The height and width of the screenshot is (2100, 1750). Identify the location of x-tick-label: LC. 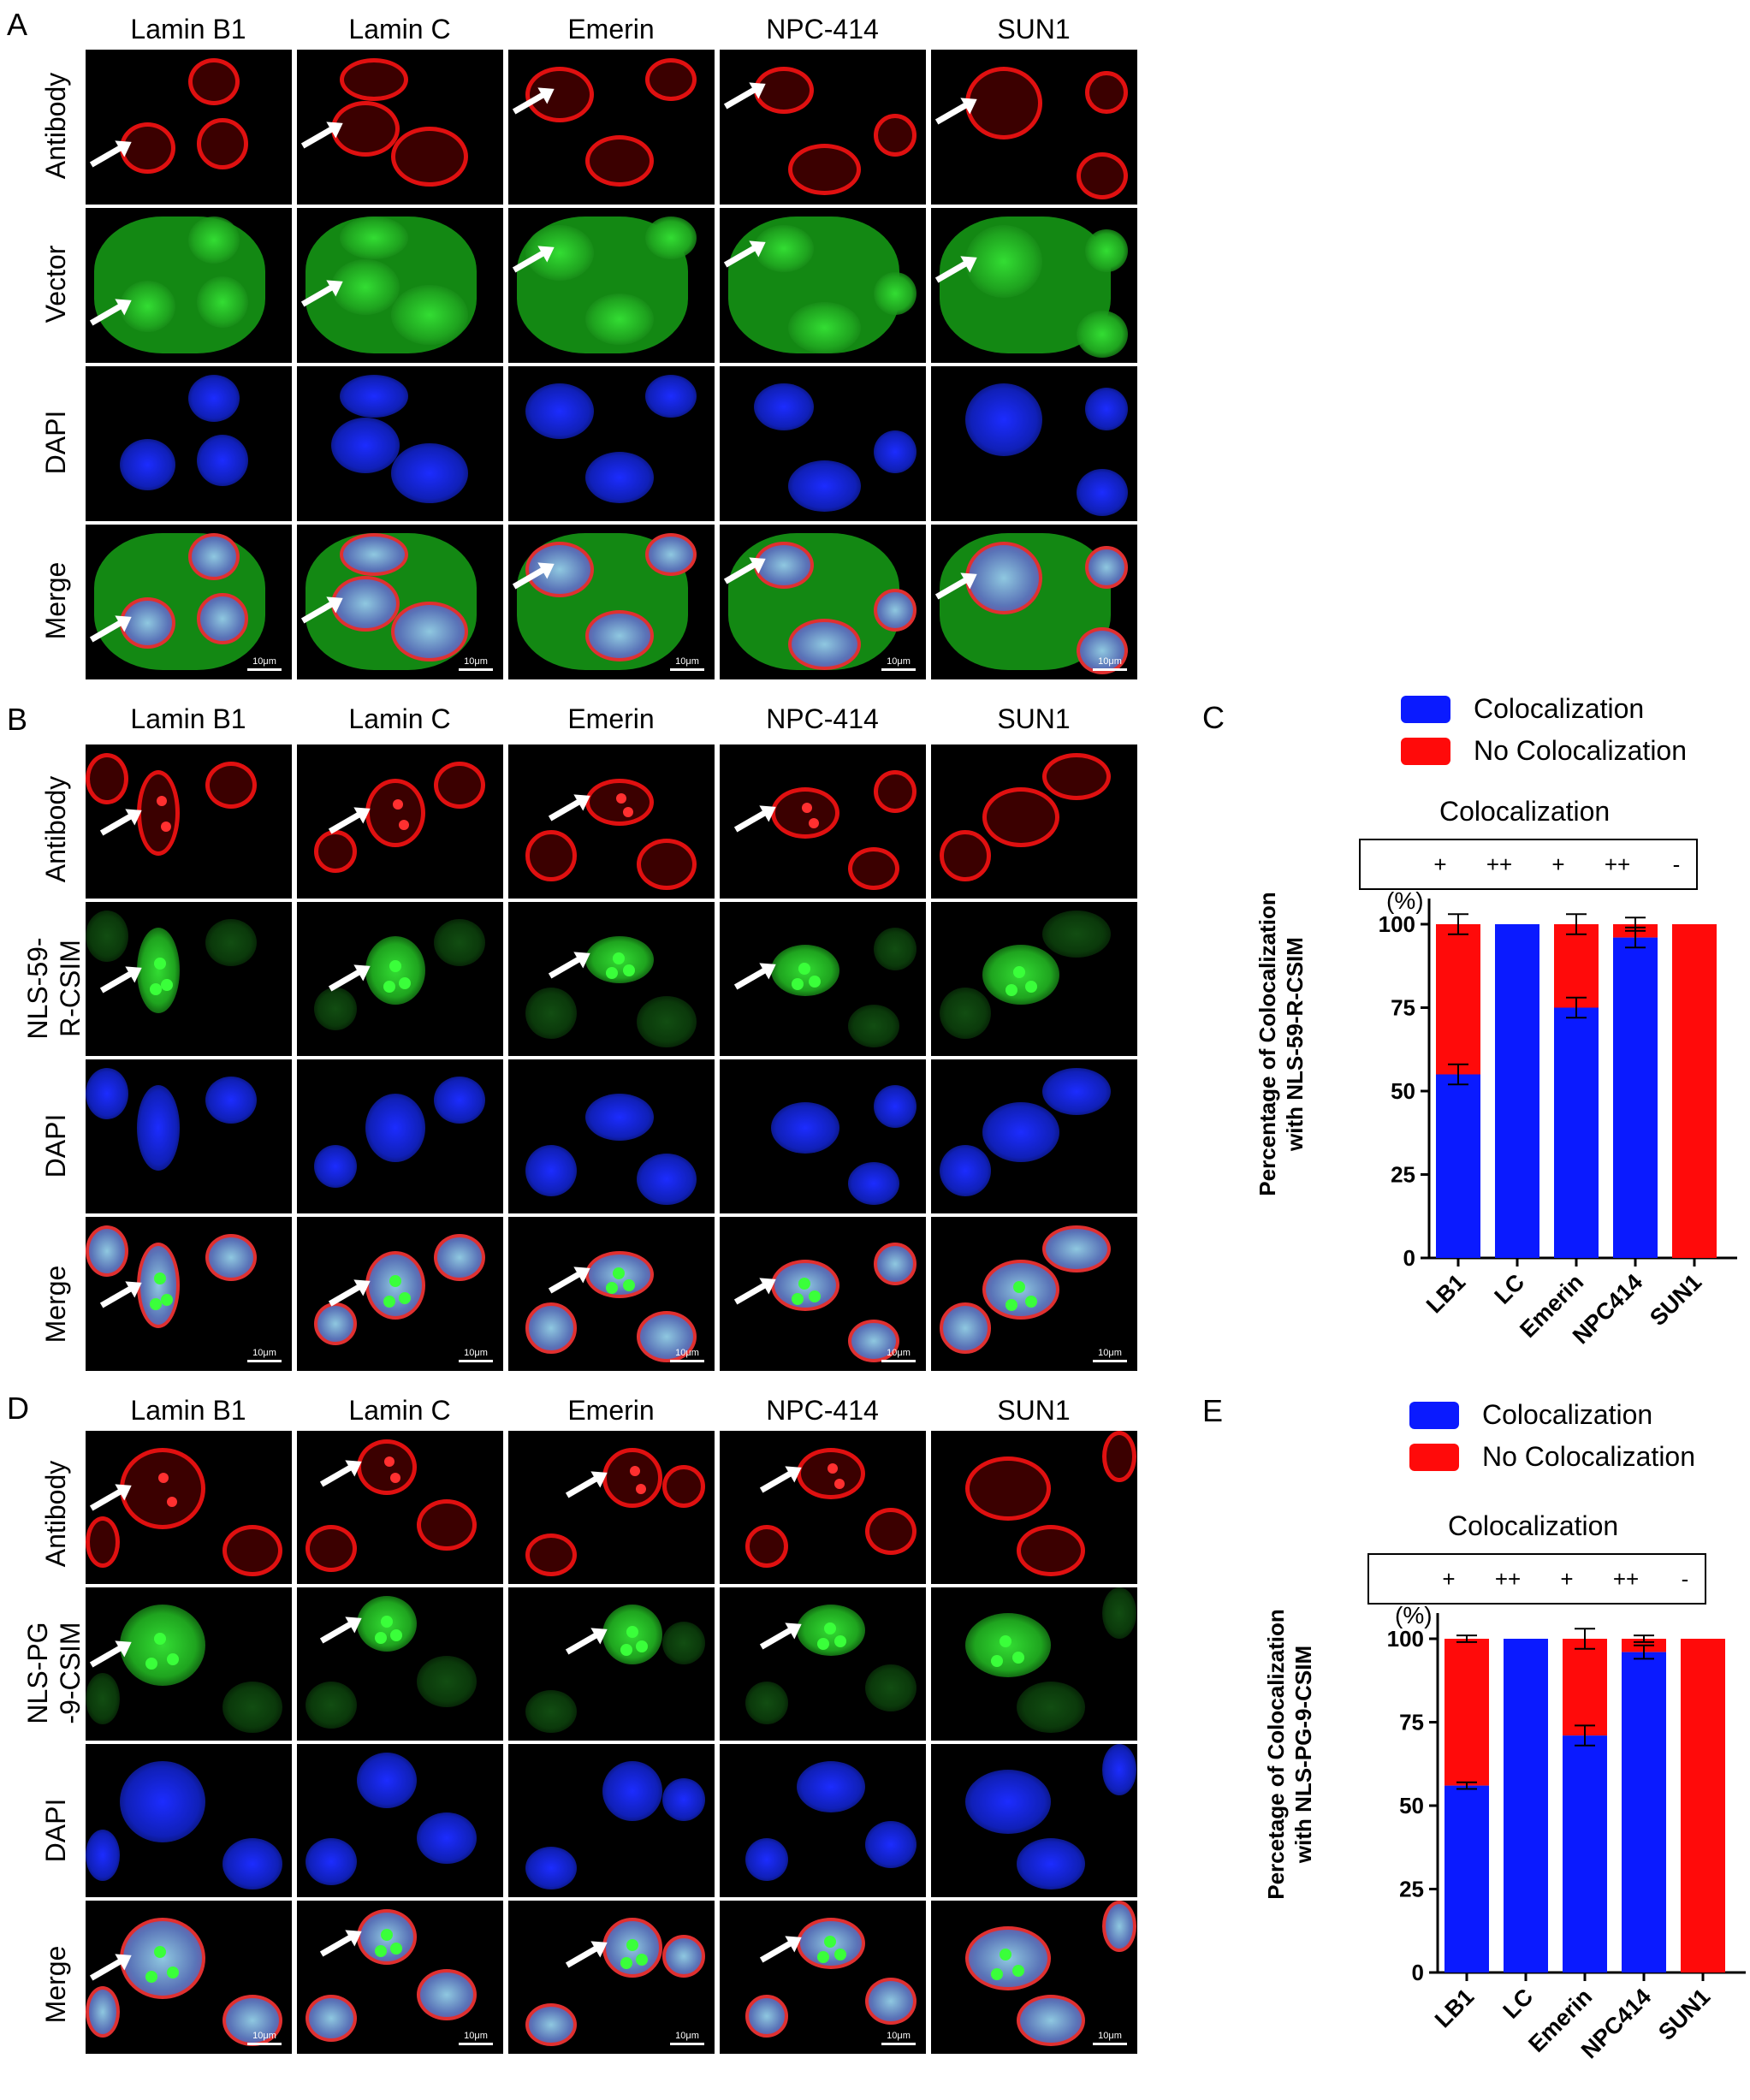
(1510, 1289).